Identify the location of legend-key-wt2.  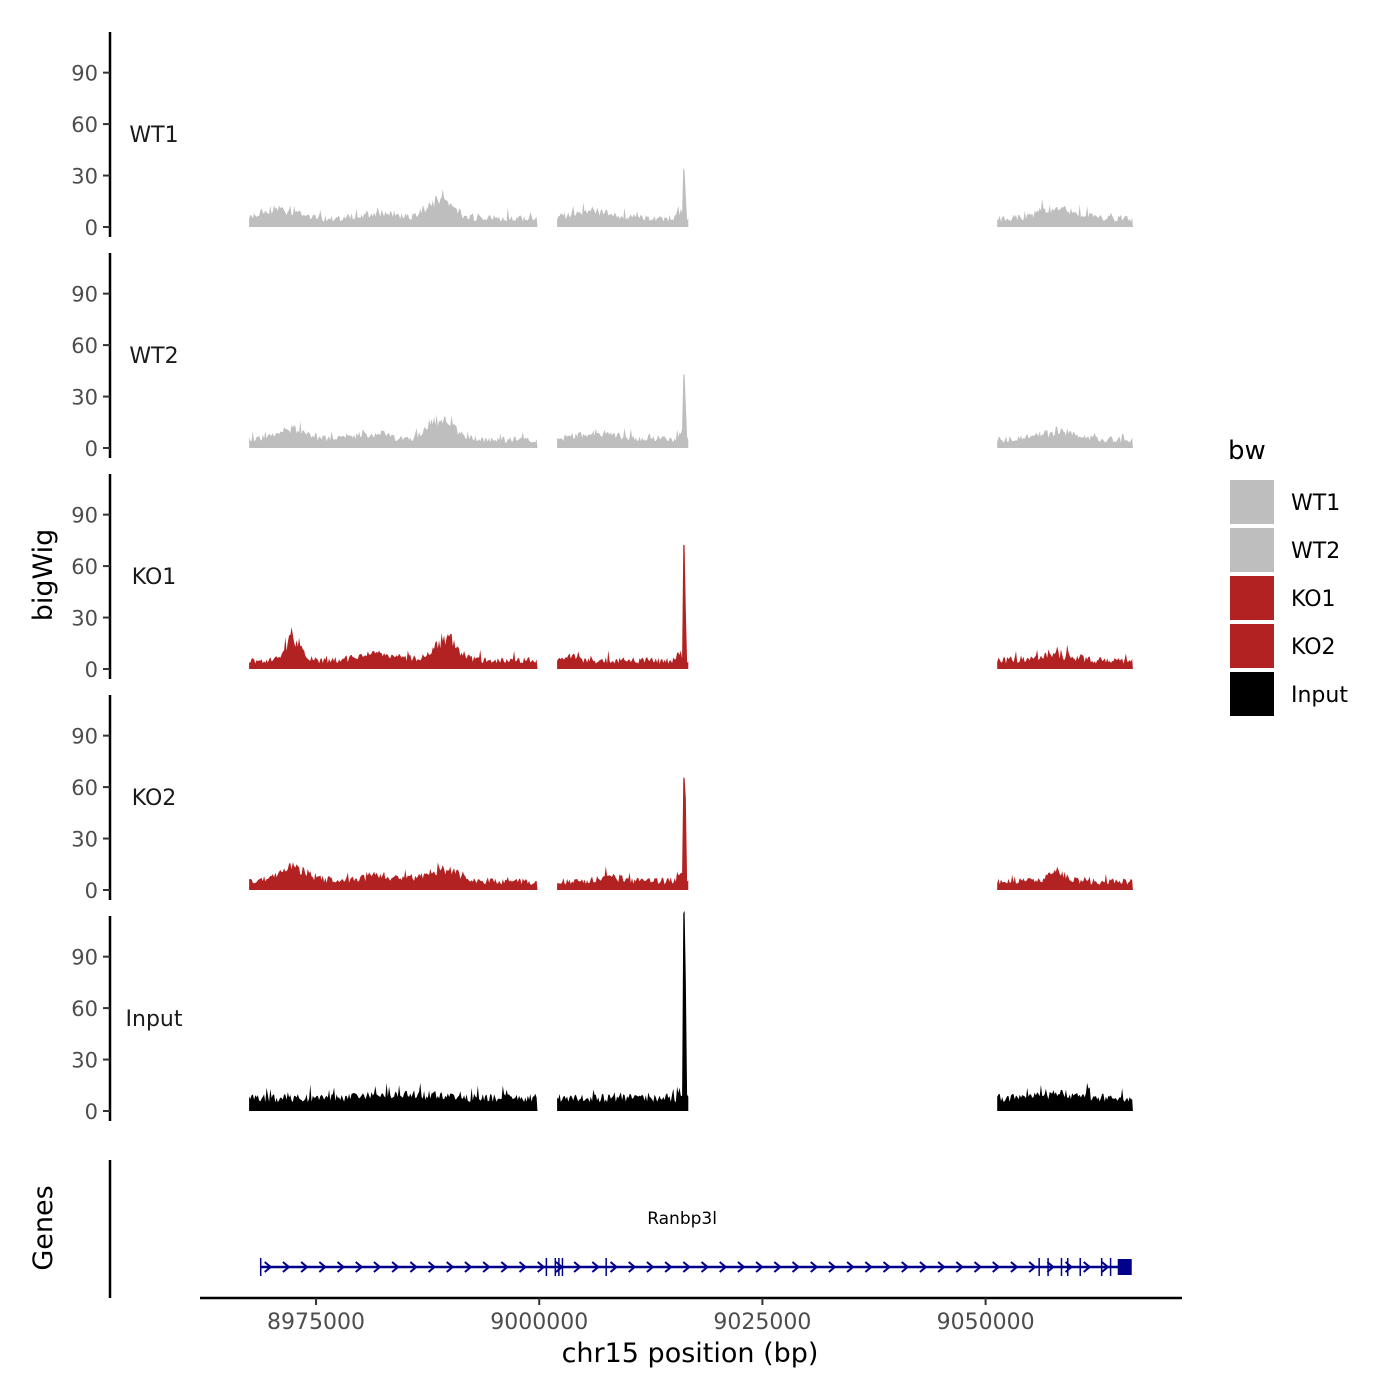
(1252, 550).